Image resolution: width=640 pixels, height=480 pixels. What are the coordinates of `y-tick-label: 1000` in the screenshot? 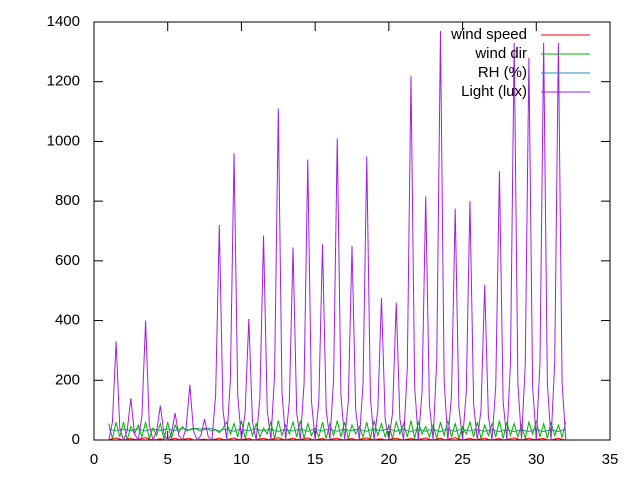 It's located at (63, 140).